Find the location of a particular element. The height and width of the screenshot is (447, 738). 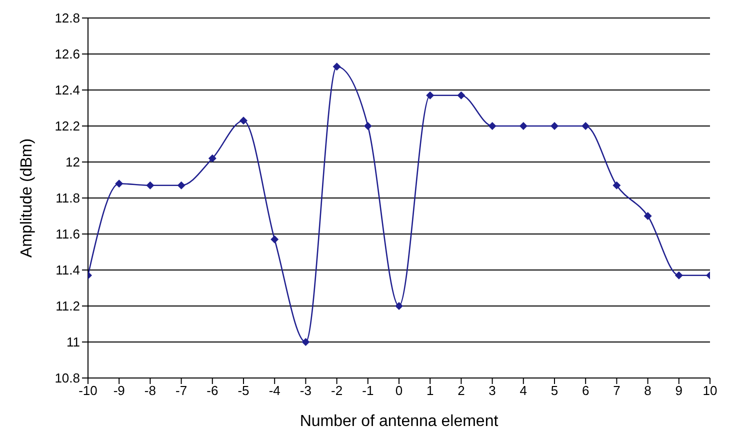

y-tick-label: 12.2 is located at coordinates (67, 126).